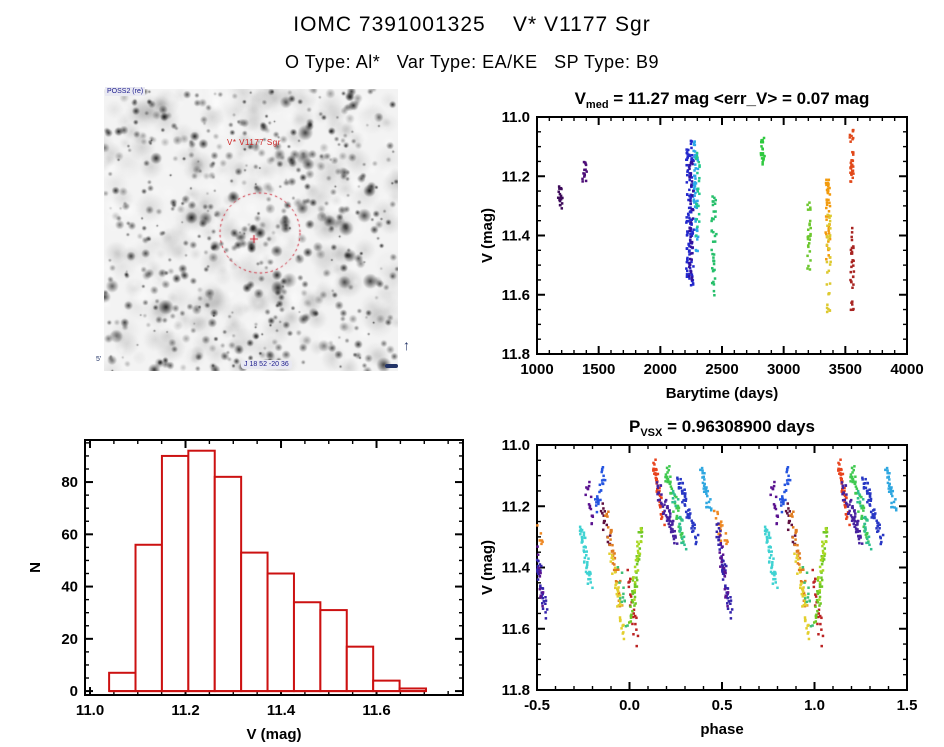  I want to click on svg-text: 40, so click(69, 587).